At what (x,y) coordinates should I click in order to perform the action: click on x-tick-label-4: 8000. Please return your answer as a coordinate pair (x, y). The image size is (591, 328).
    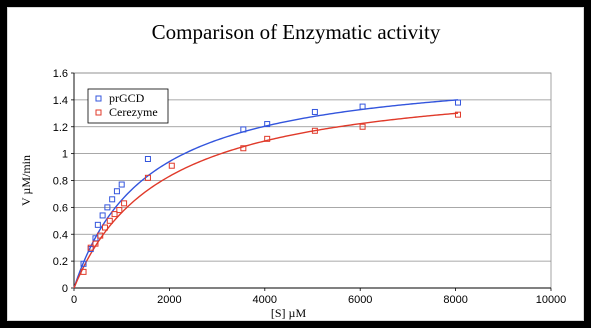
    Looking at the image, I should click on (455, 300).